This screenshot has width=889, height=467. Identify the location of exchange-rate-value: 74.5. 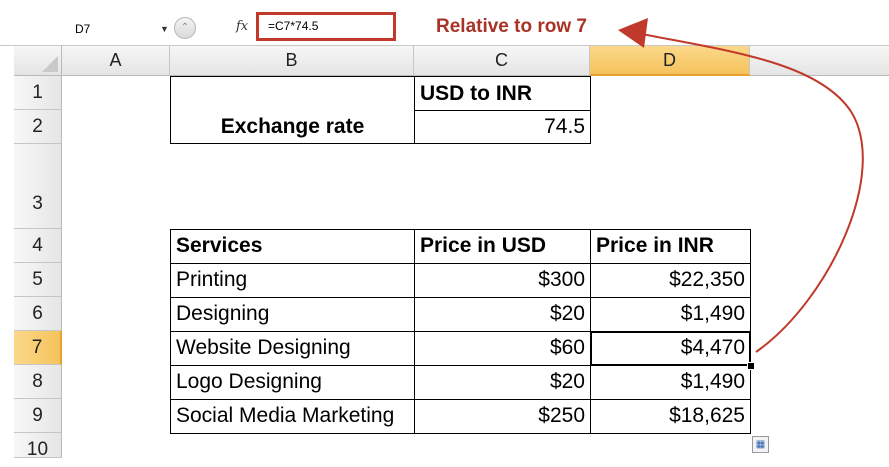
(502, 127).